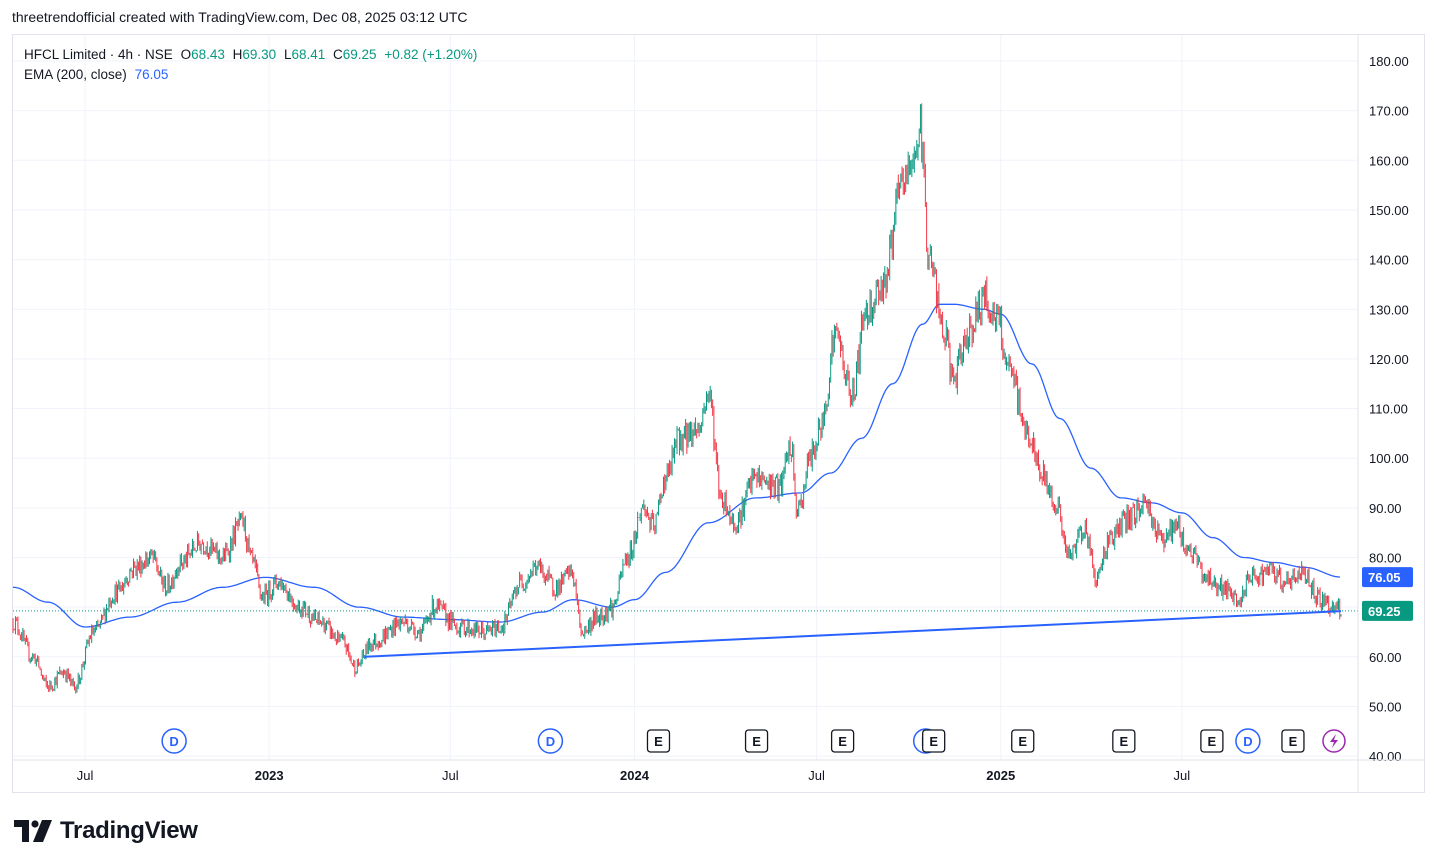 Image resolution: width=1438 pixels, height=868 pixels. I want to click on y-tick-label: 100.00, so click(1389, 458).